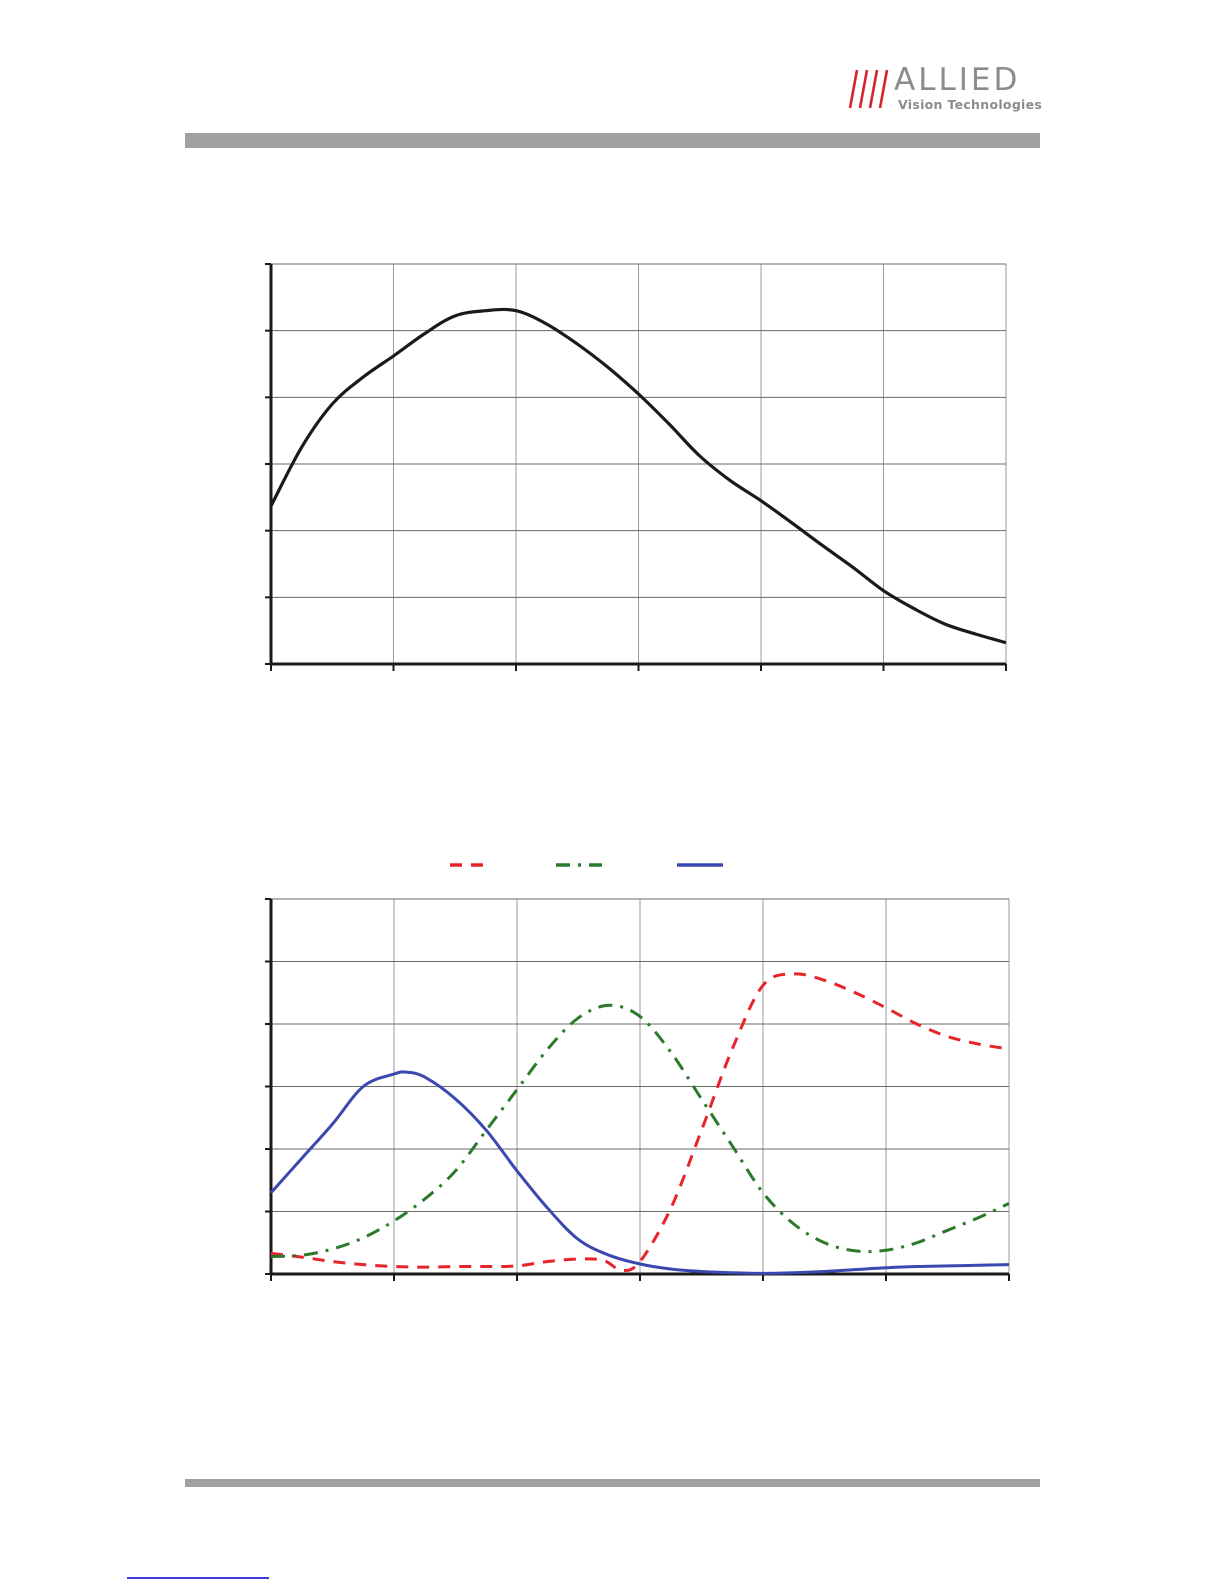 The width and height of the screenshot is (1225, 1585). Describe the element at coordinates (612, 140) in the screenshot. I see `header-rule` at that location.